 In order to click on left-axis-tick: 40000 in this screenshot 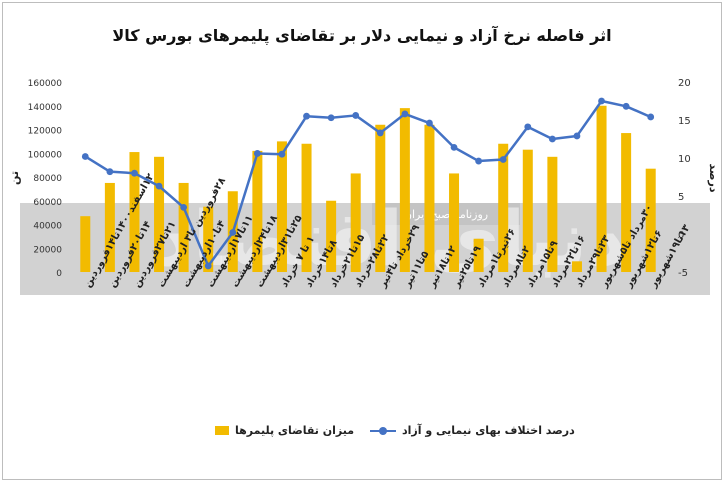, I will do `click(47, 227)`.